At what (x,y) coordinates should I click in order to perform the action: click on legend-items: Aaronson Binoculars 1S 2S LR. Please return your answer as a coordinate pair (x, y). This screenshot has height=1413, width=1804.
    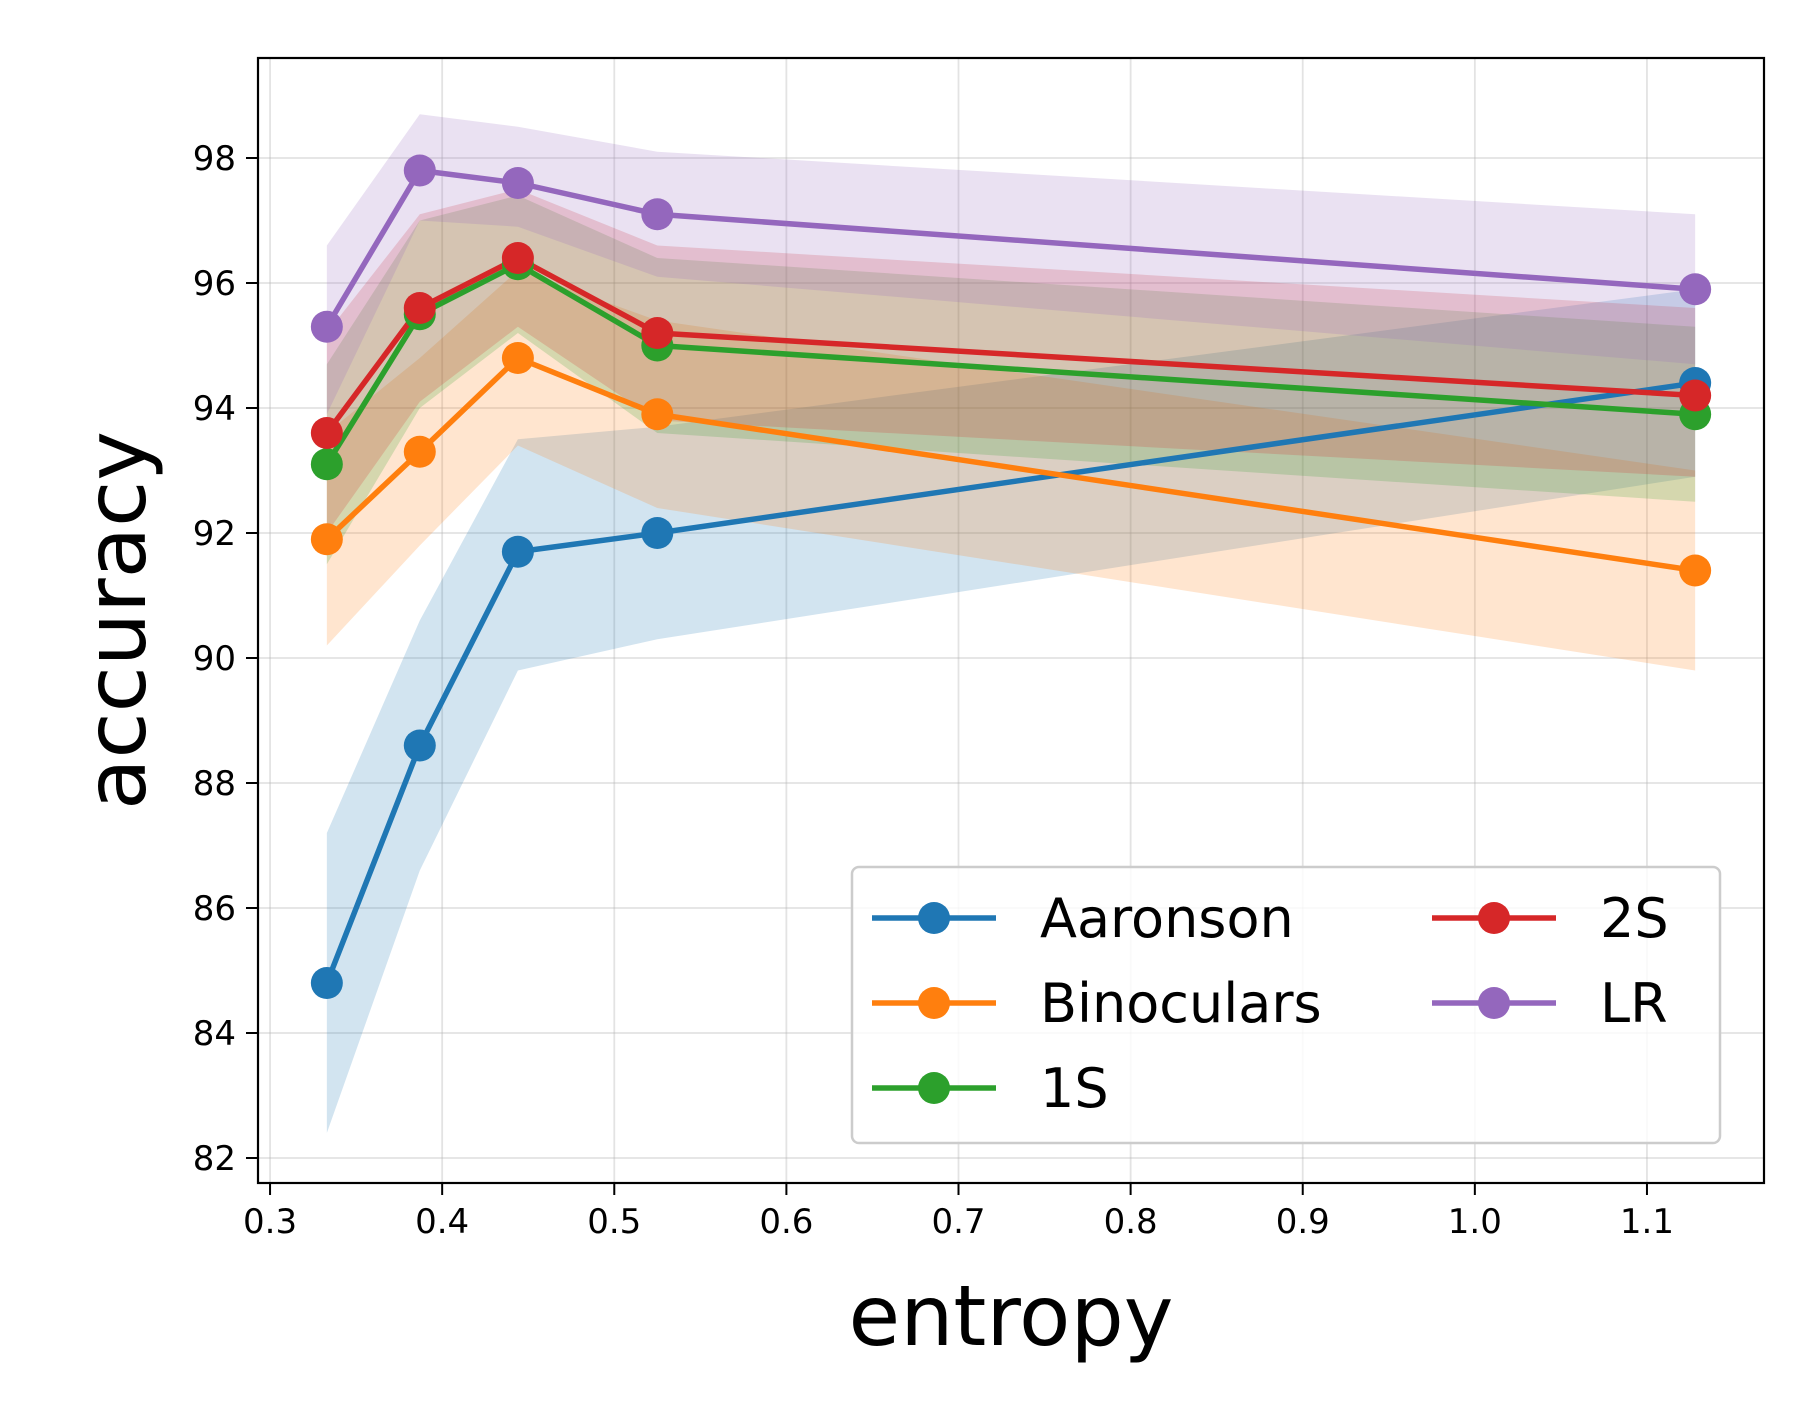
    Looking at the image, I should click on (1270, 1003).